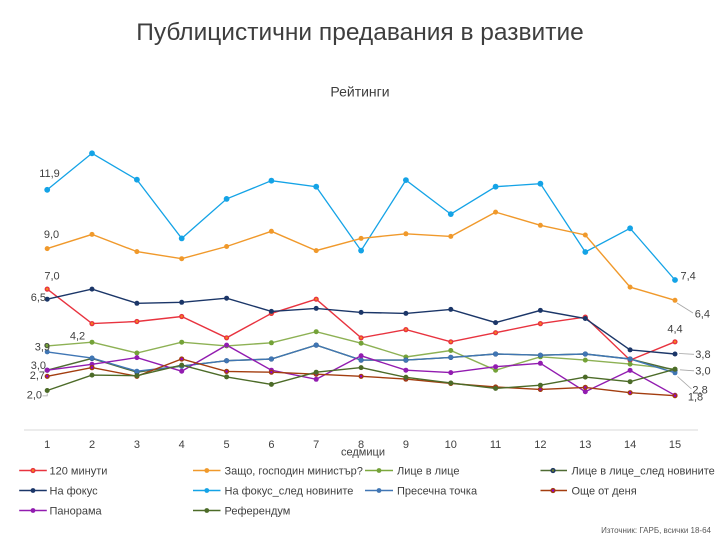  What do you see at coordinates (271, 445) in the screenshot?
I see `svg-text: 6` at bounding box center [271, 445].